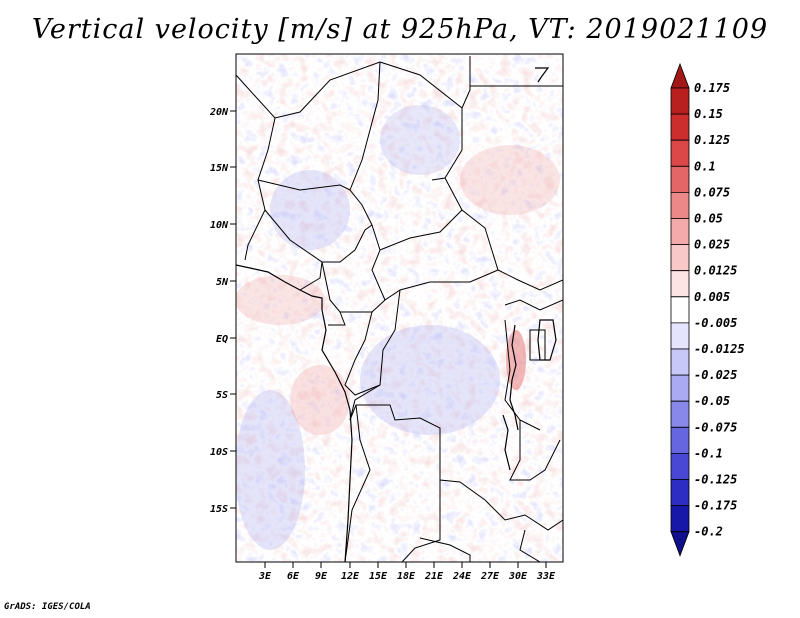 The height and width of the screenshot is (618, 800). I want to click on colorbar-label: -0.1, so click(708, 453).